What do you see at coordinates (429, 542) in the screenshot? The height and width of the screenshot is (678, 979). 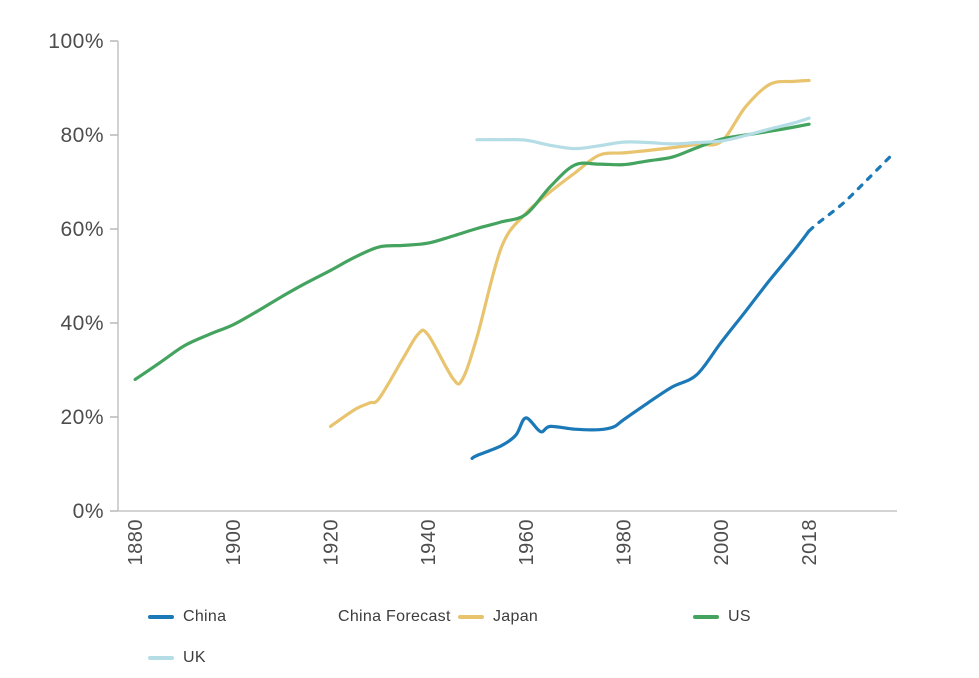 I see `x-tick-label: 1940` at bounding box center [429, 542].